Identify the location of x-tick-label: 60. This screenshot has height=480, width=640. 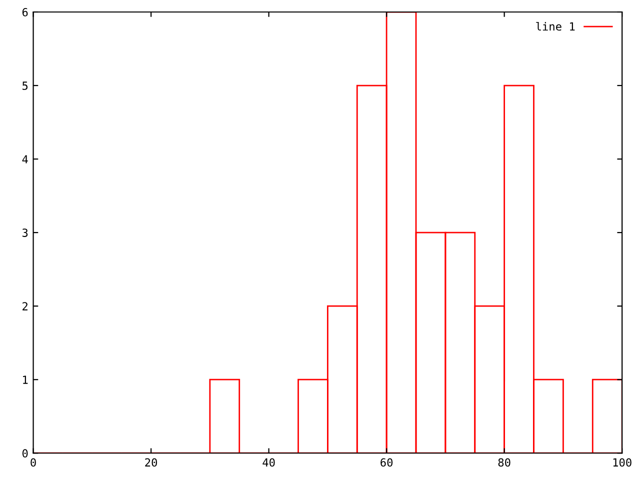
(386, 462).